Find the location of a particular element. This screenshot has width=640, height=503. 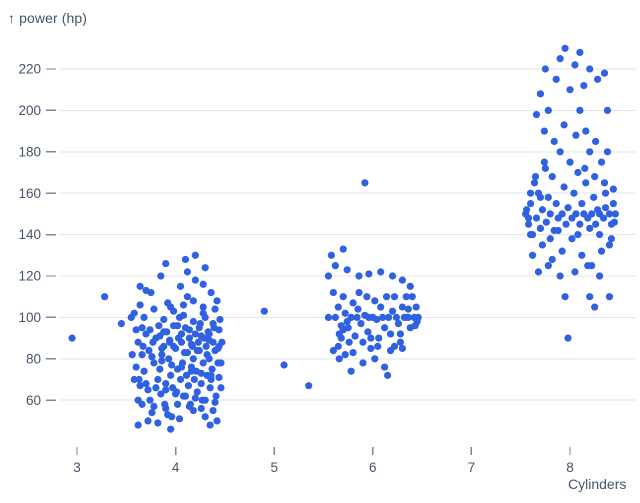

y-tick-label: 60 is located at coordinates (33, 400).